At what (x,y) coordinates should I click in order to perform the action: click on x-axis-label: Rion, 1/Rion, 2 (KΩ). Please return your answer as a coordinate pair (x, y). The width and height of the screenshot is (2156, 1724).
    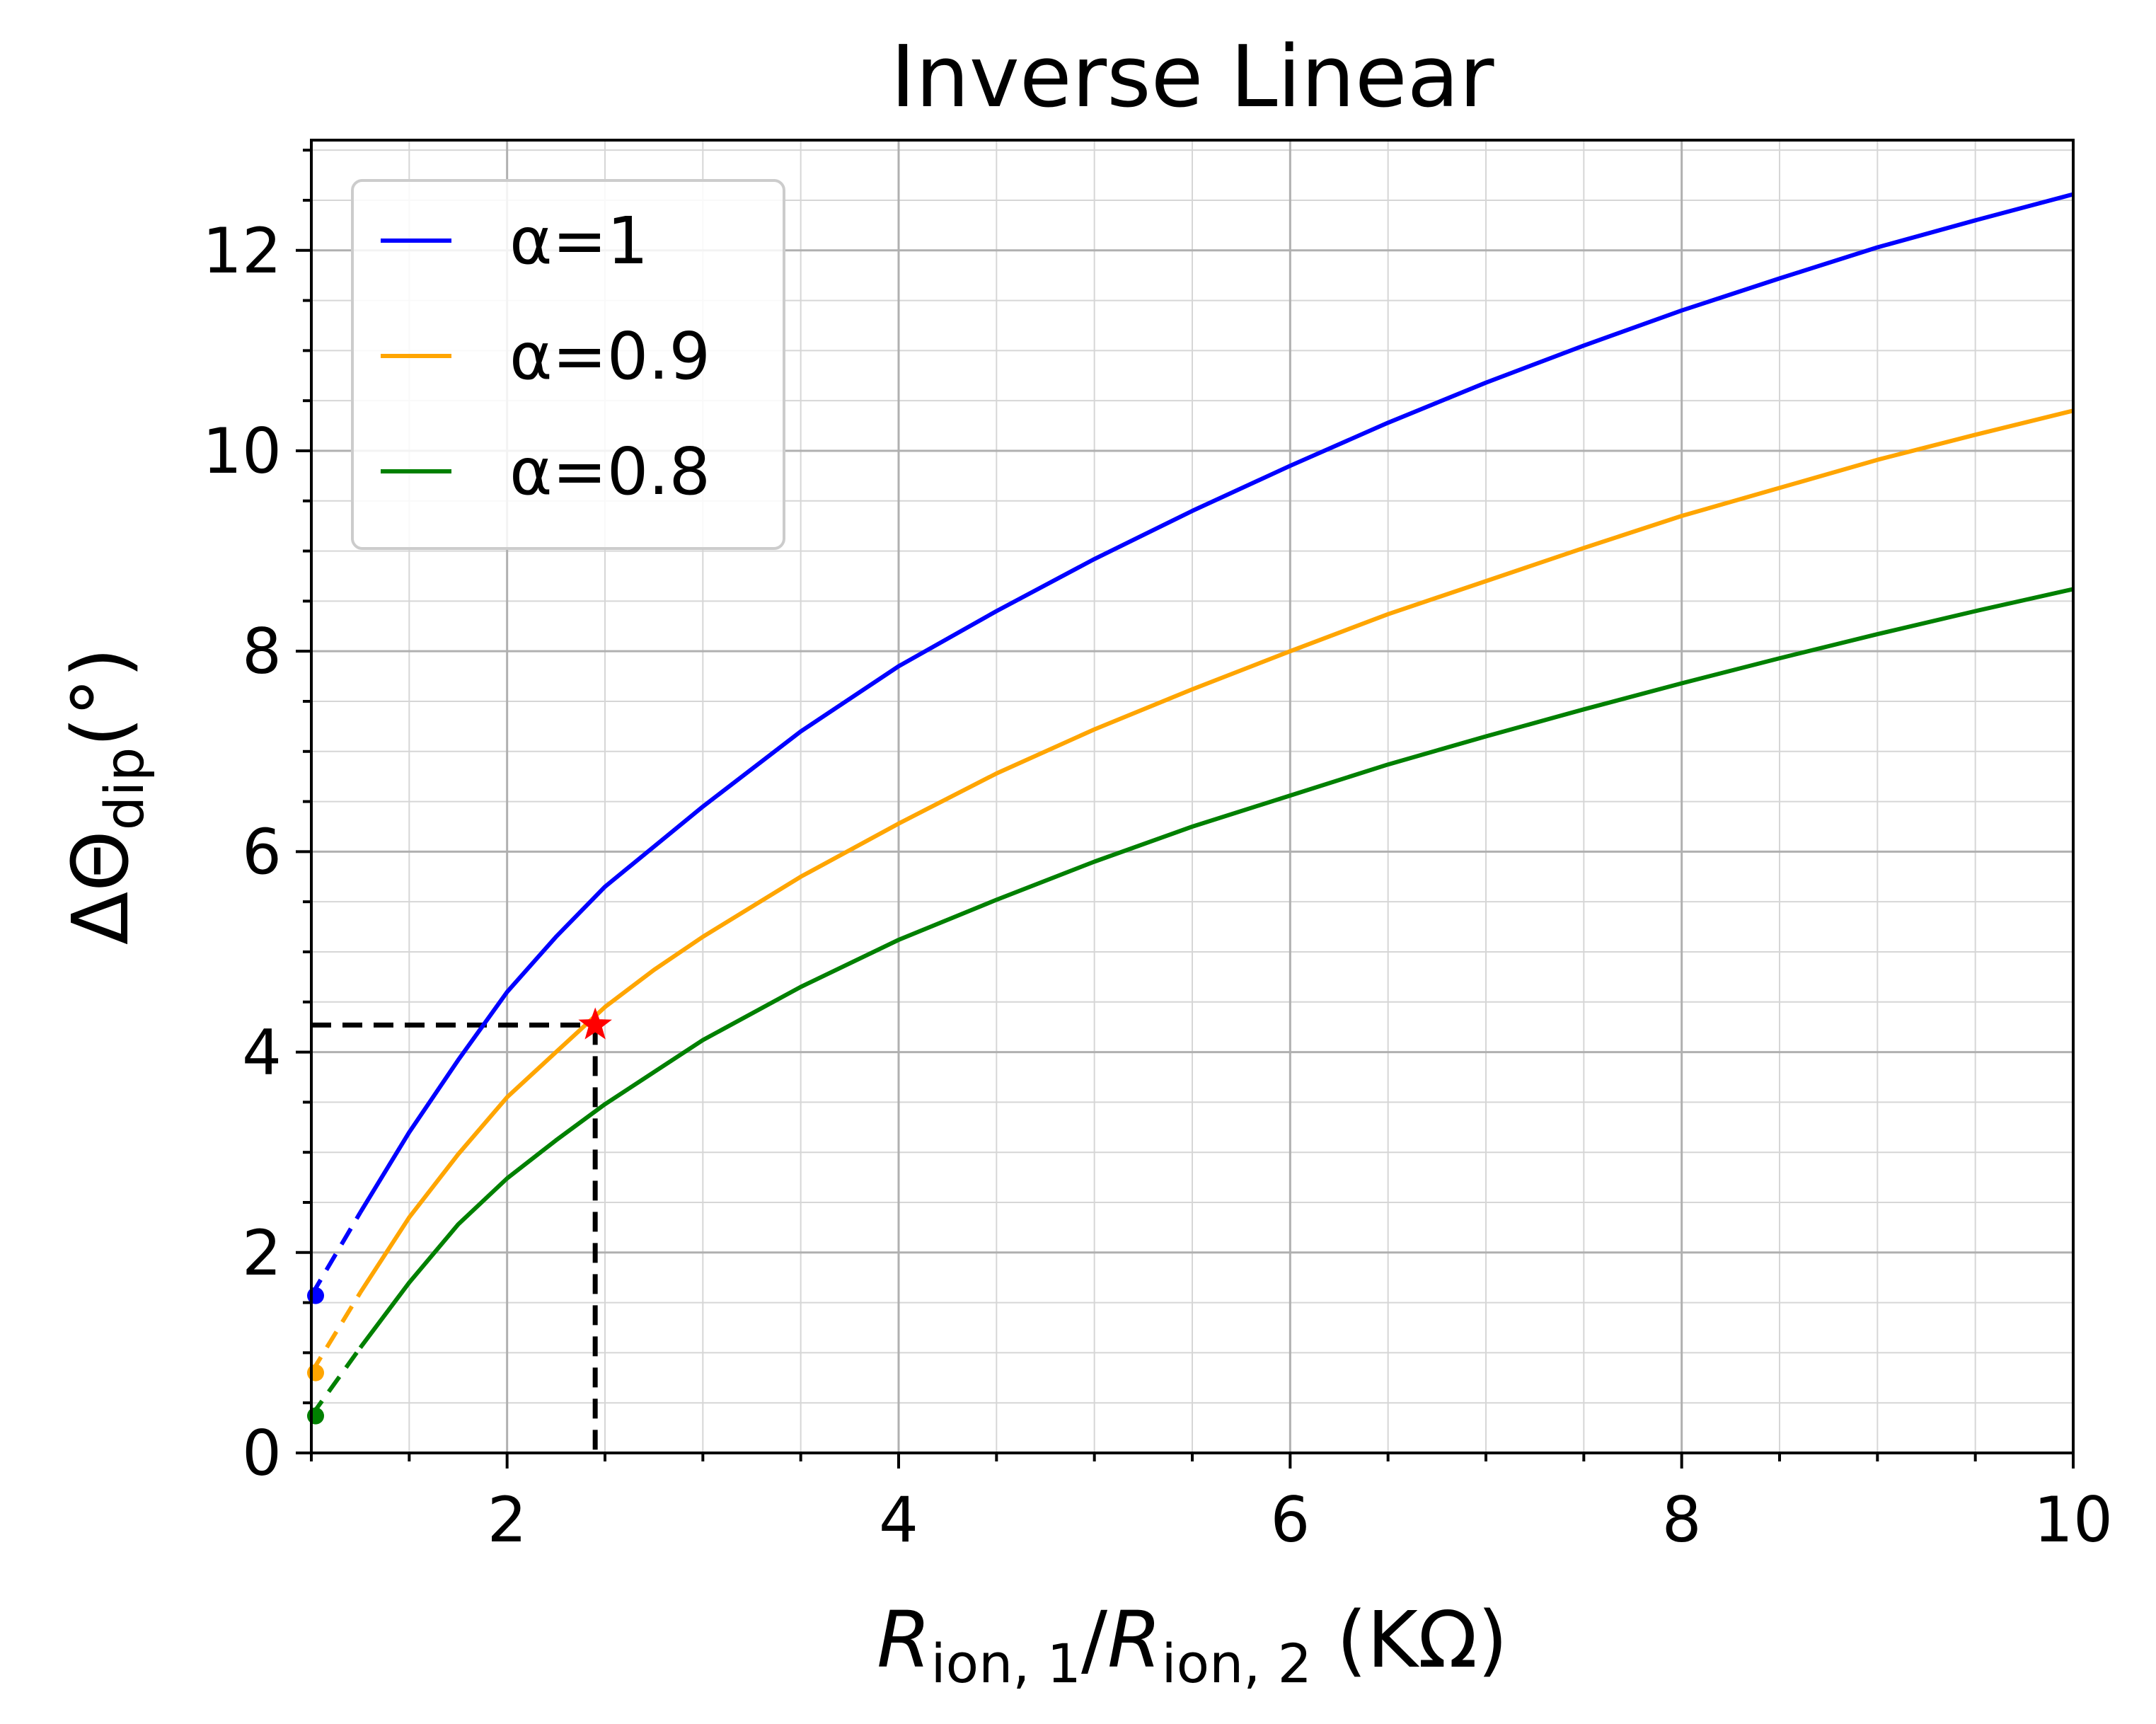
    Looking at the image, I should click on (1192, 1644).